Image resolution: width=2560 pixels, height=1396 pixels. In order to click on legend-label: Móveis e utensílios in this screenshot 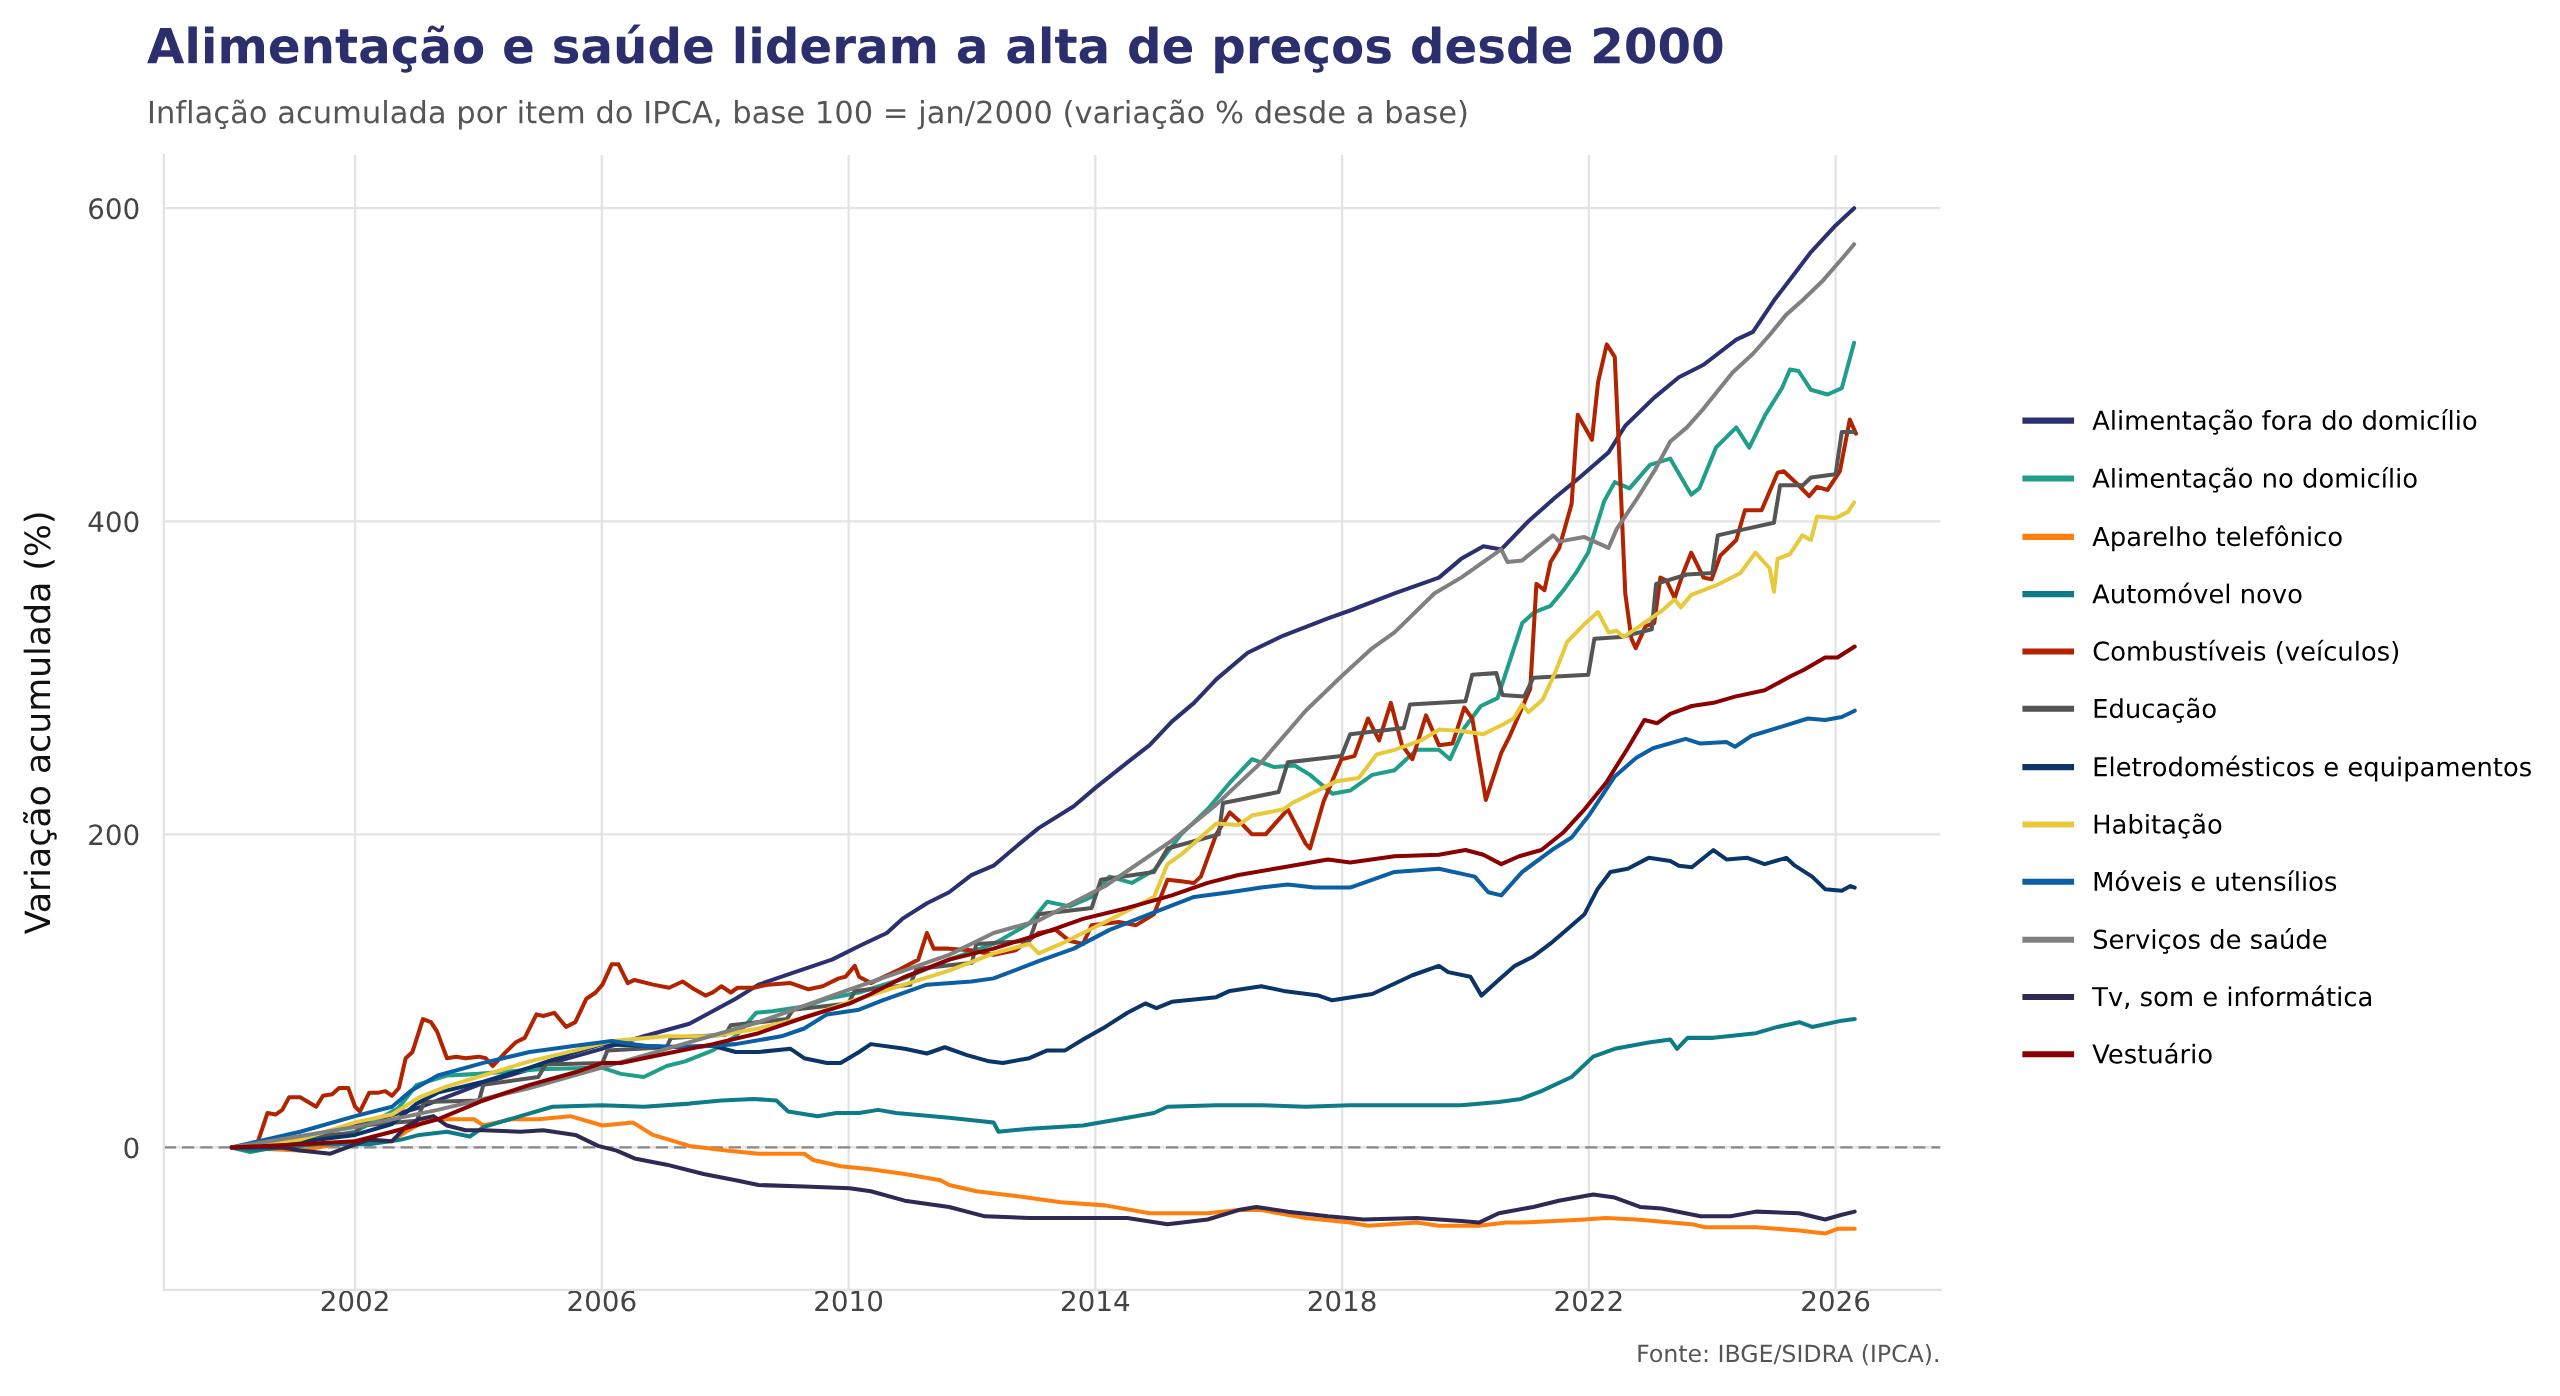, I will do `click(2215, 881)`.